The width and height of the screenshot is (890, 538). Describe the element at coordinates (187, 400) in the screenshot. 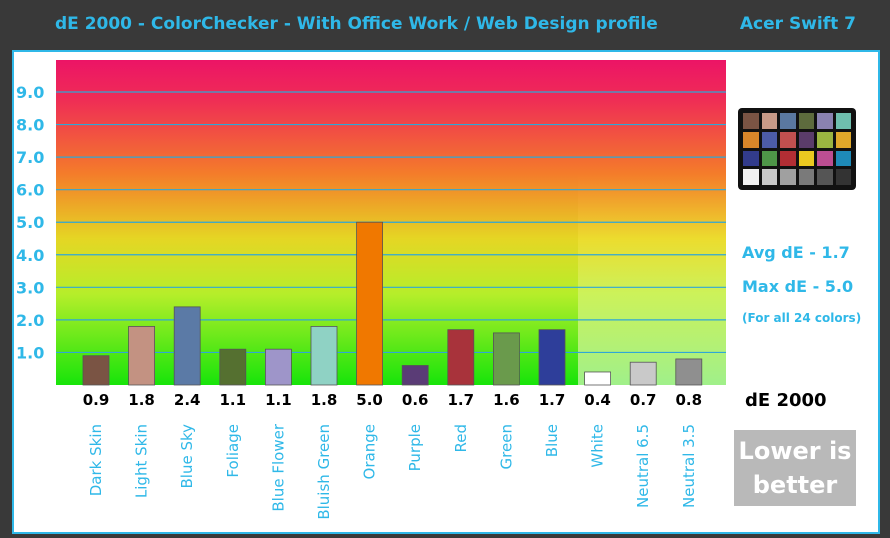

I see `value-label: 2.4` at that location.